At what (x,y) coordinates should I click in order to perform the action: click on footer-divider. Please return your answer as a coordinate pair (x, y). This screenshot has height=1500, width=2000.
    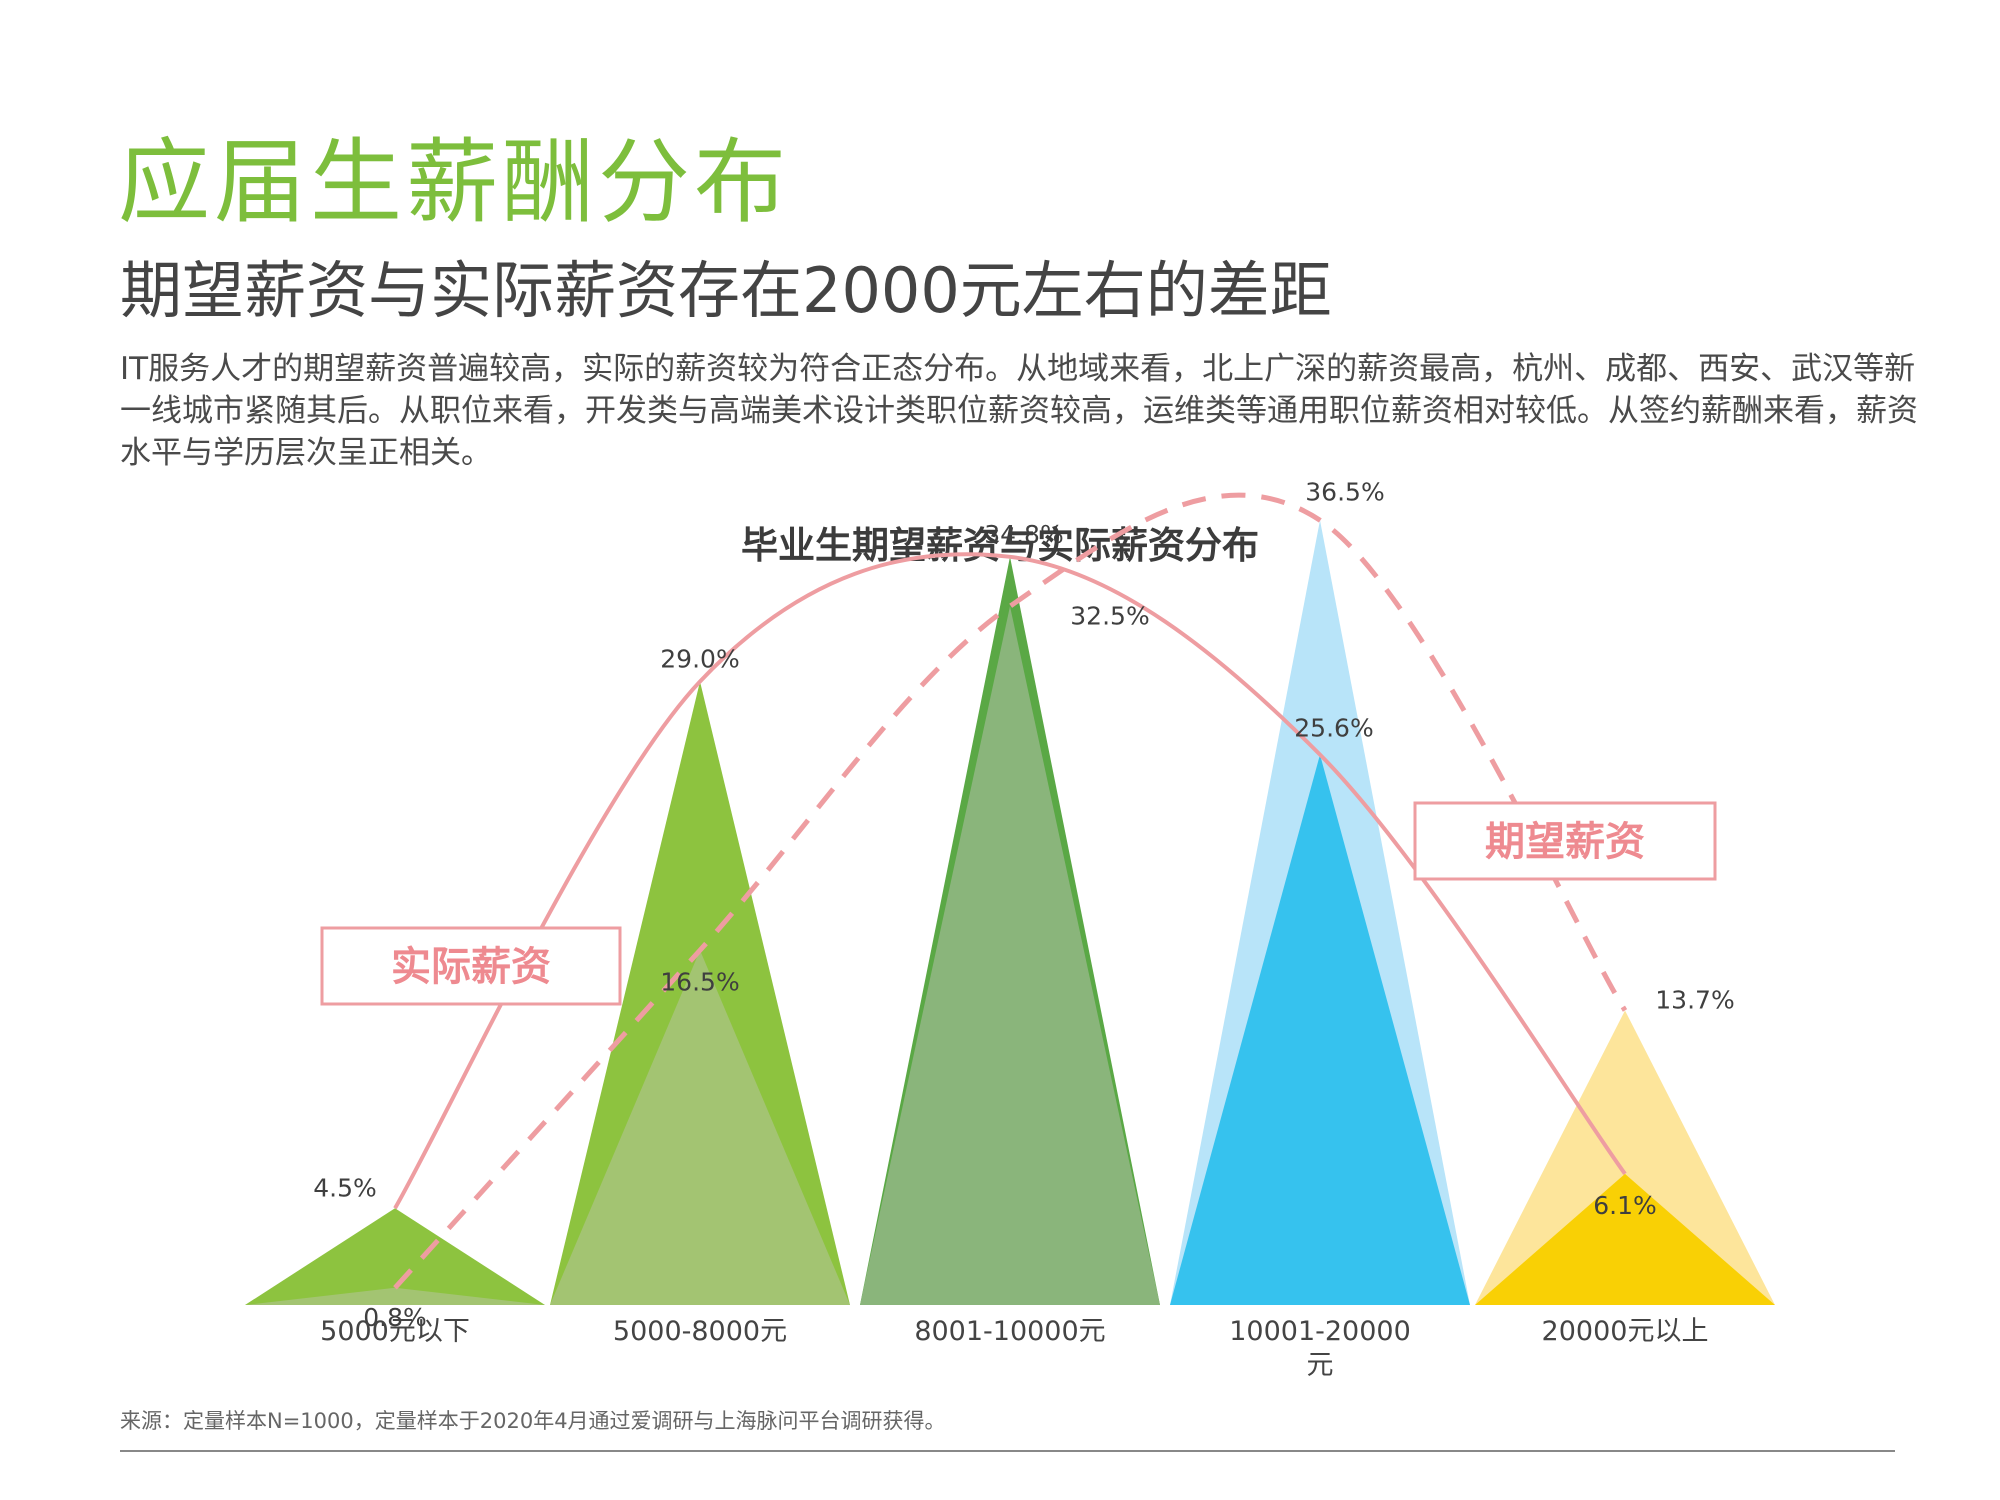
    Looking at the image, I should click on (1007, 1451).